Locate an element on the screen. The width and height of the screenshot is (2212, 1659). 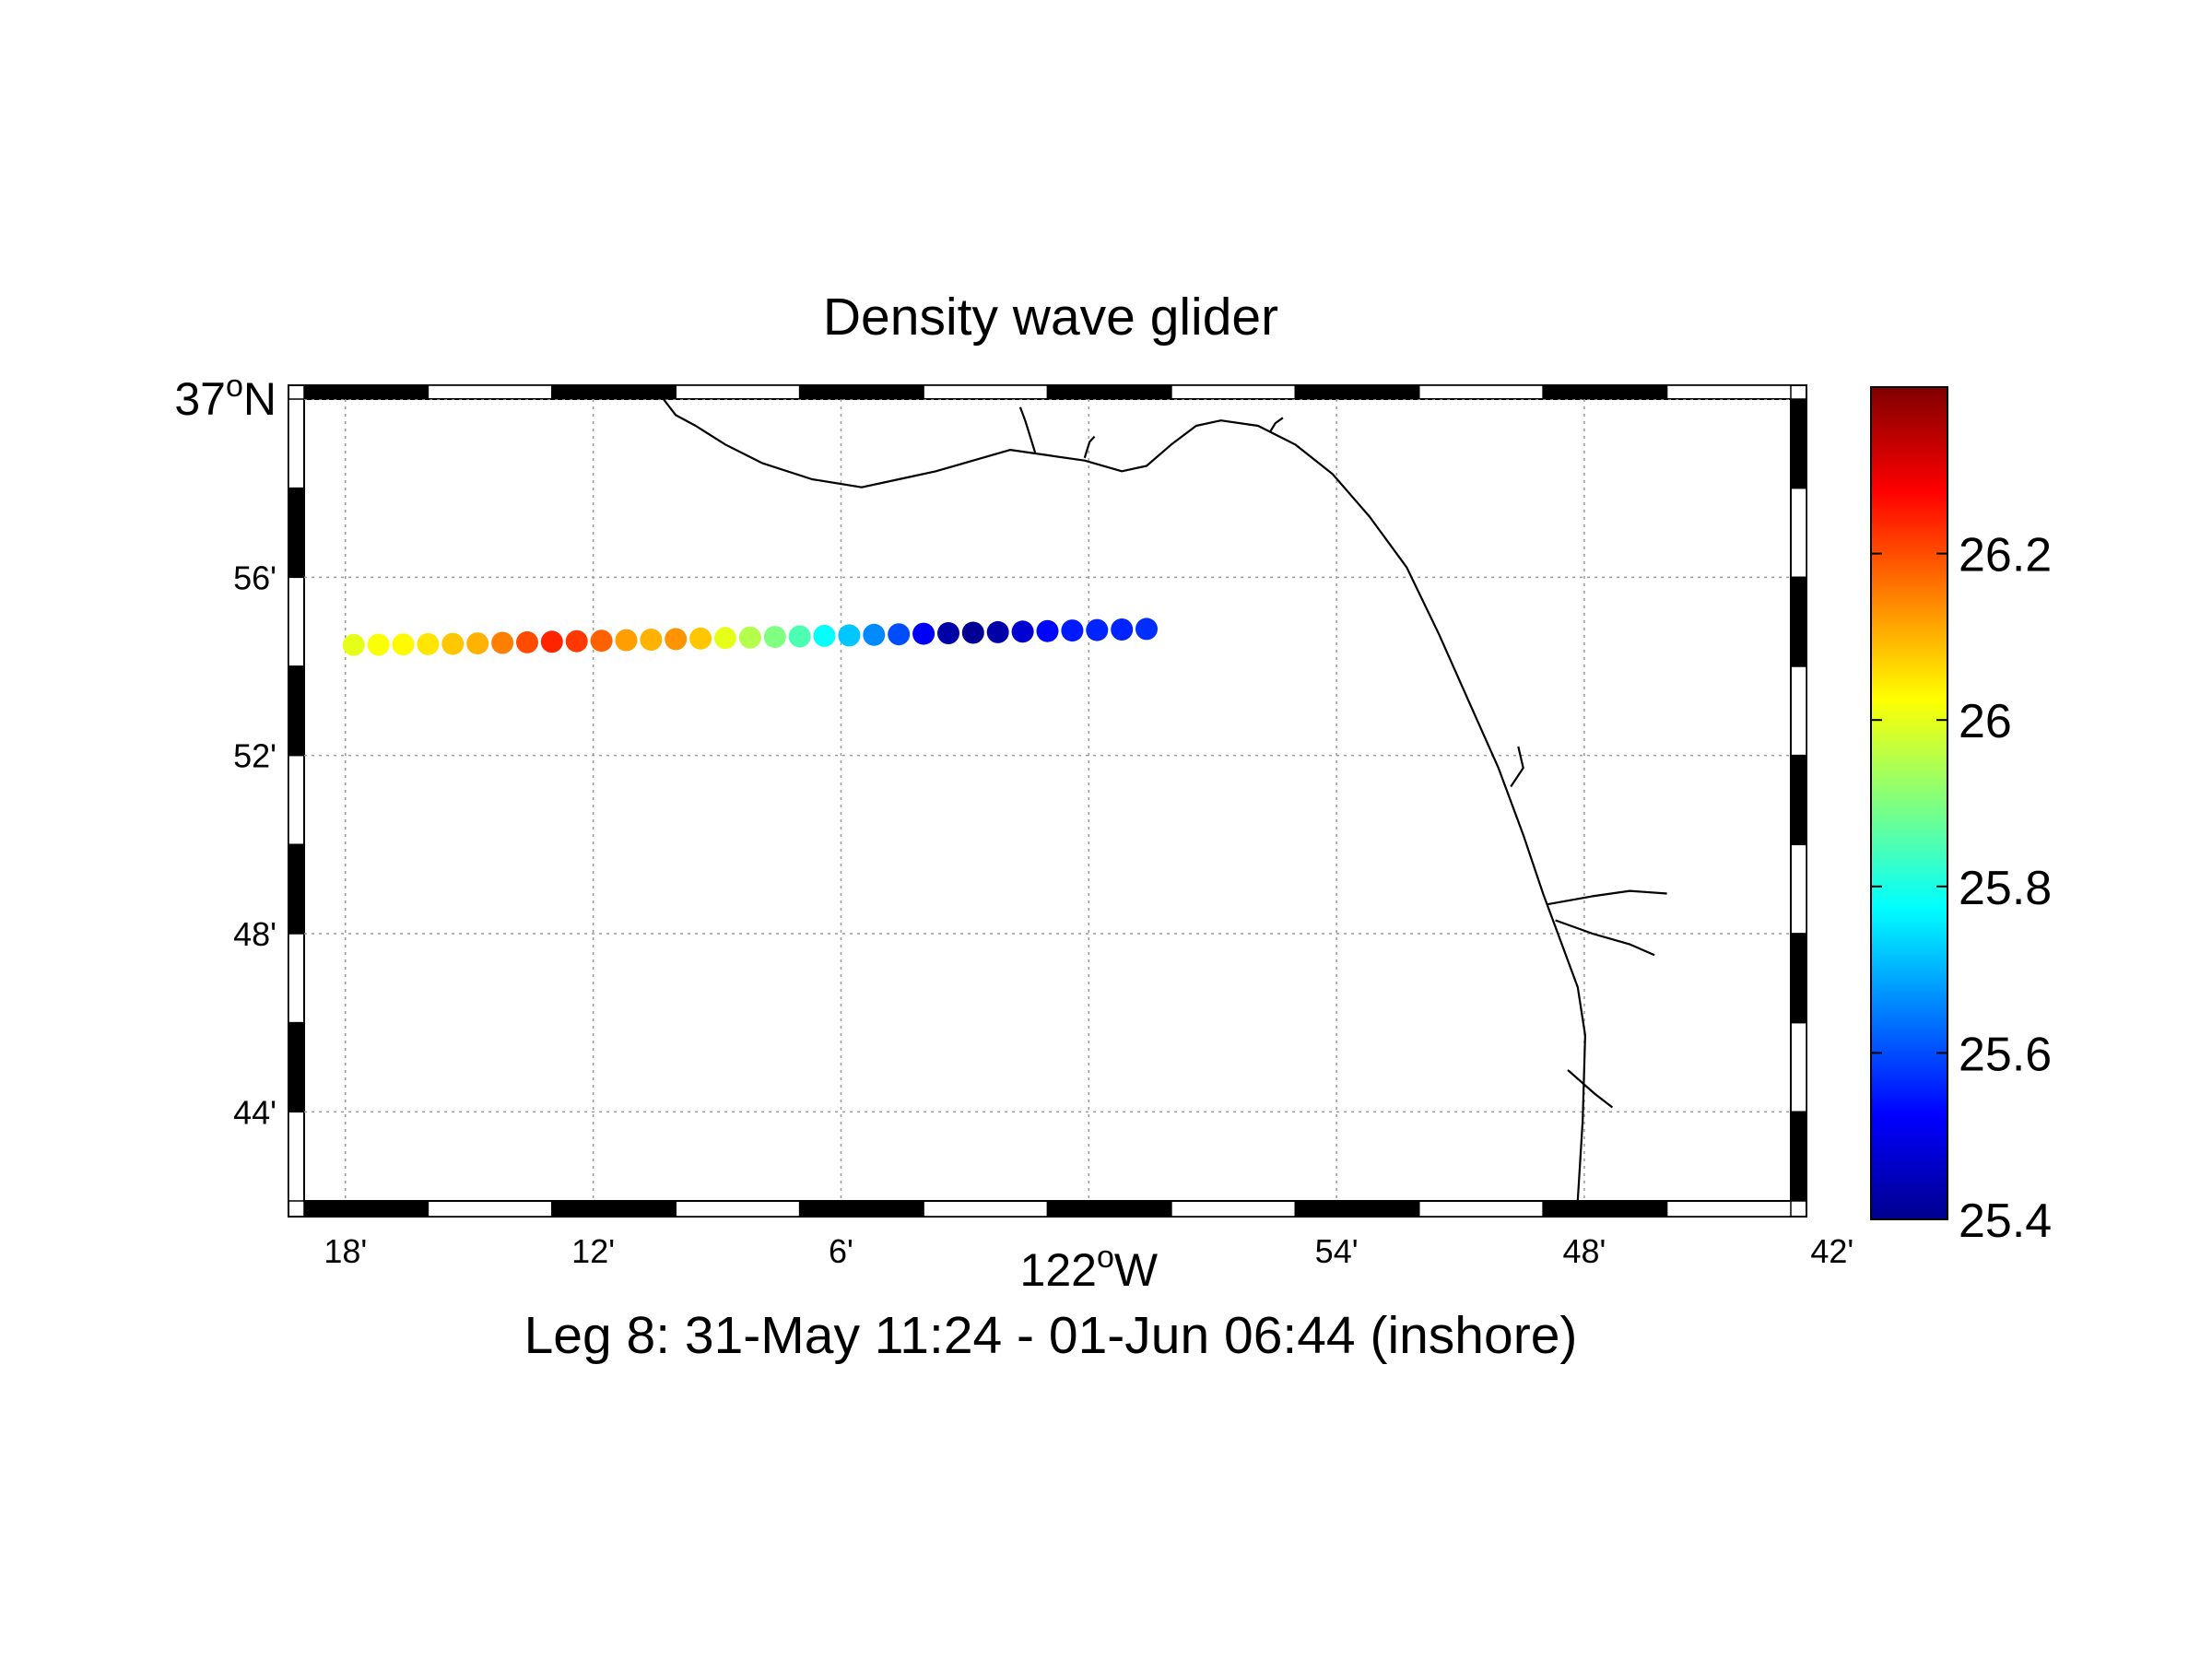
latitude-tick-labels: 37oN 56' 52' 48' 44' is located at coordinates (225, 750).